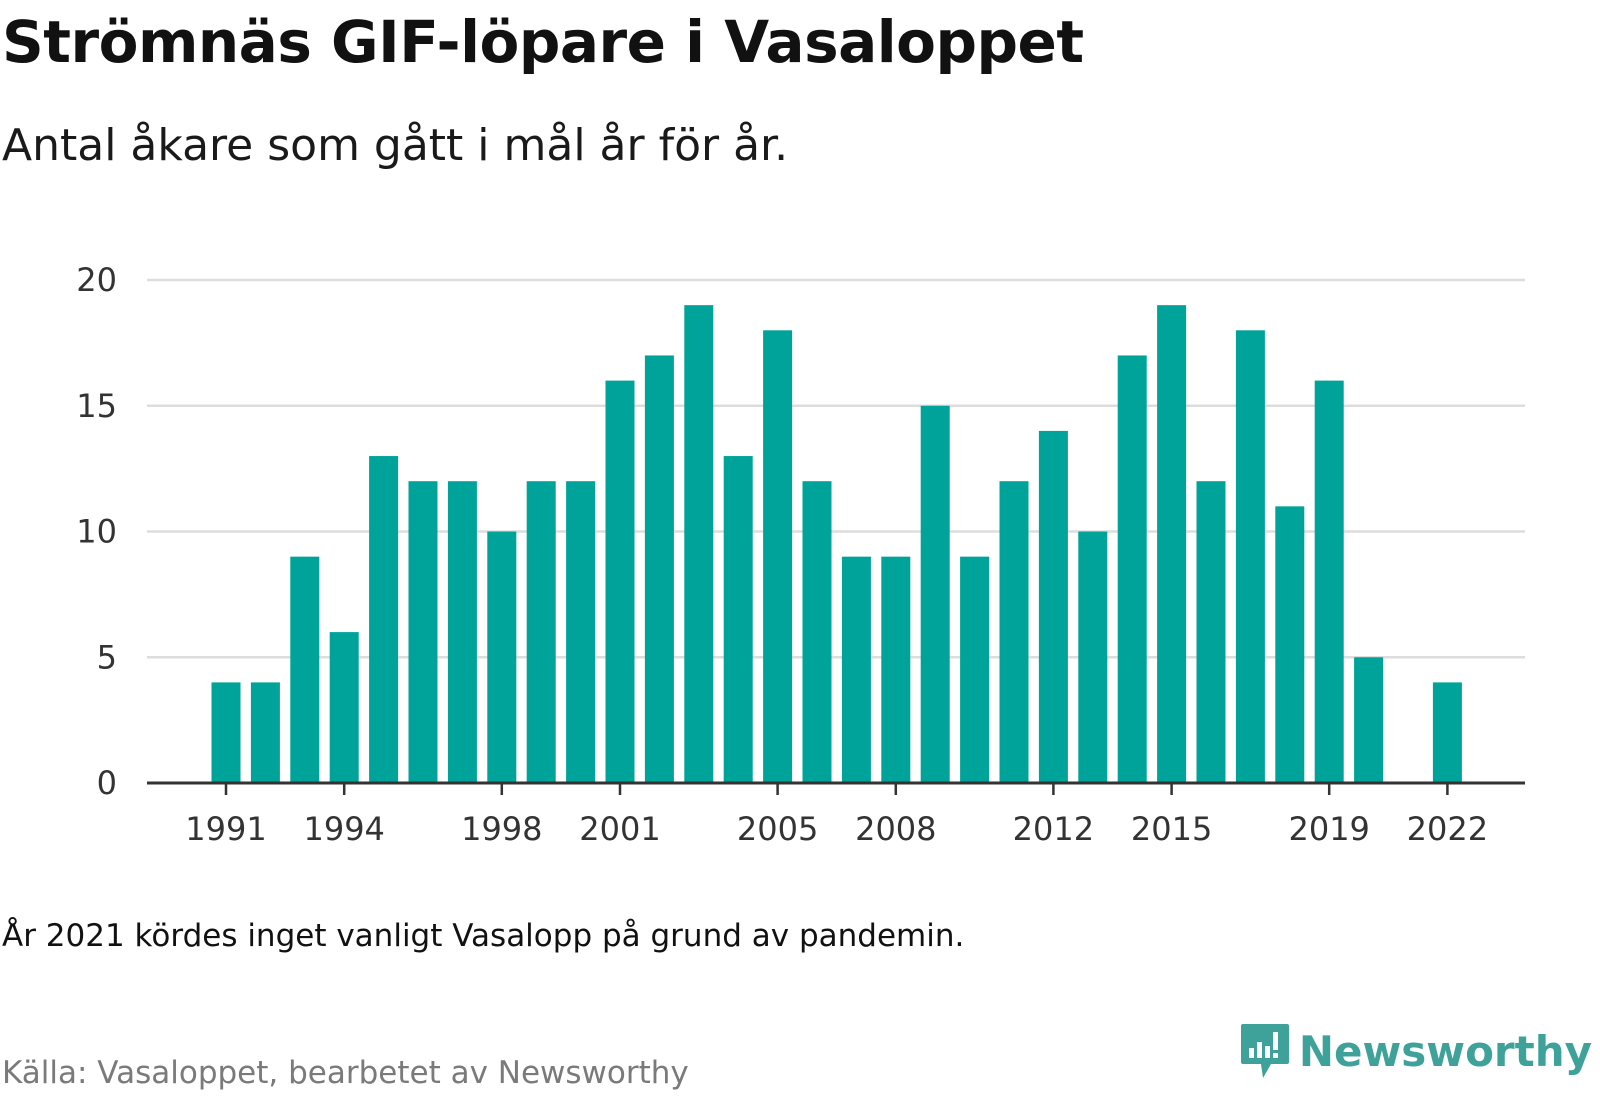  I want to click on y-tick-label: 0, so click(107, 783).